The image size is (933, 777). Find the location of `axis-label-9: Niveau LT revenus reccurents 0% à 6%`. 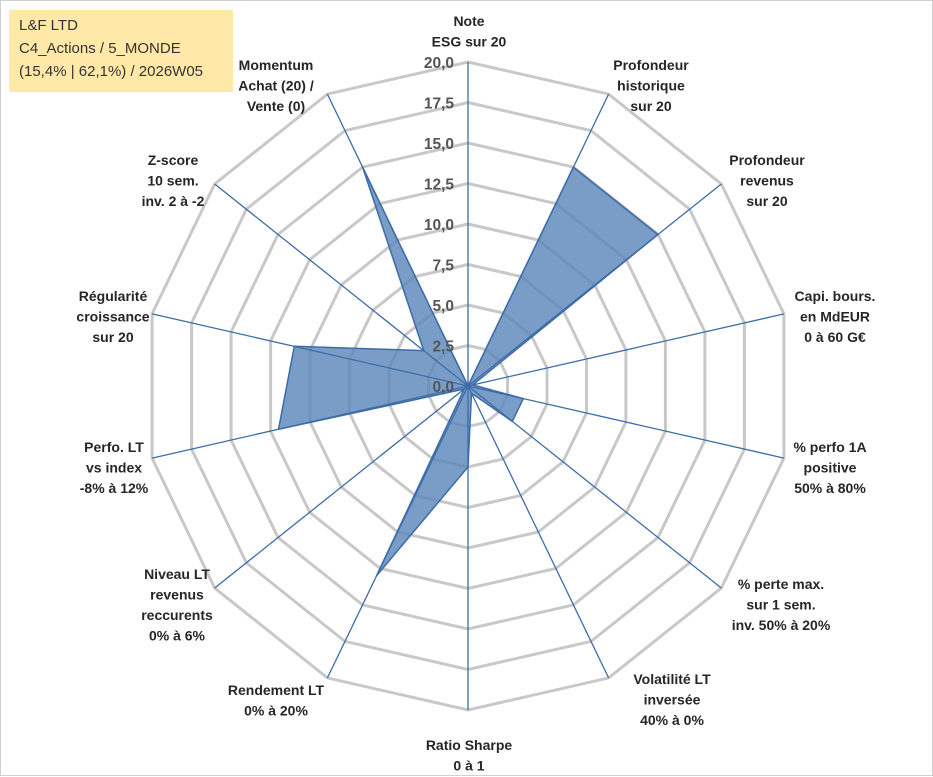

axis-label-9: Niveau LT revenus reccurents 0% à 6% is located at coordinates (177, 605).